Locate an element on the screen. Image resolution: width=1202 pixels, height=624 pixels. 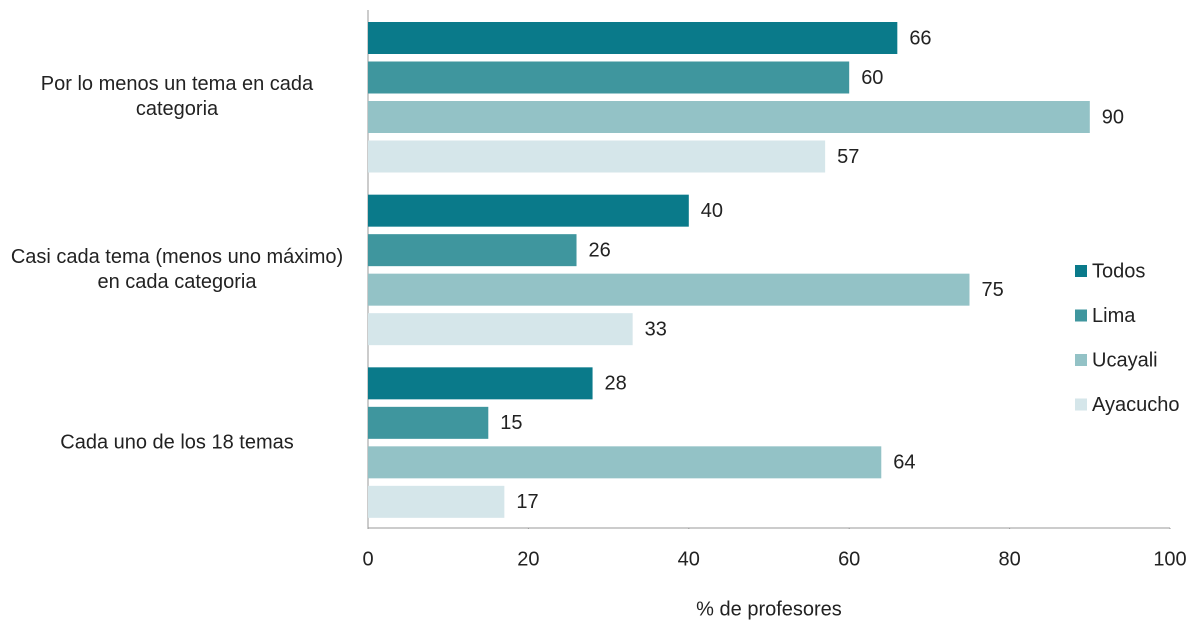
data-label: 40 is located at coordinates (712, 211).